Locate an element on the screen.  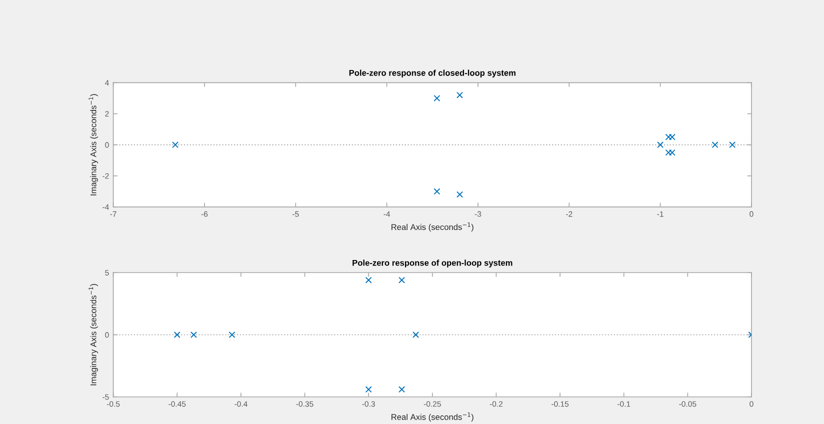
chart-title: Pole-zero response of closed-loop system is located at coordinates (432, 74).